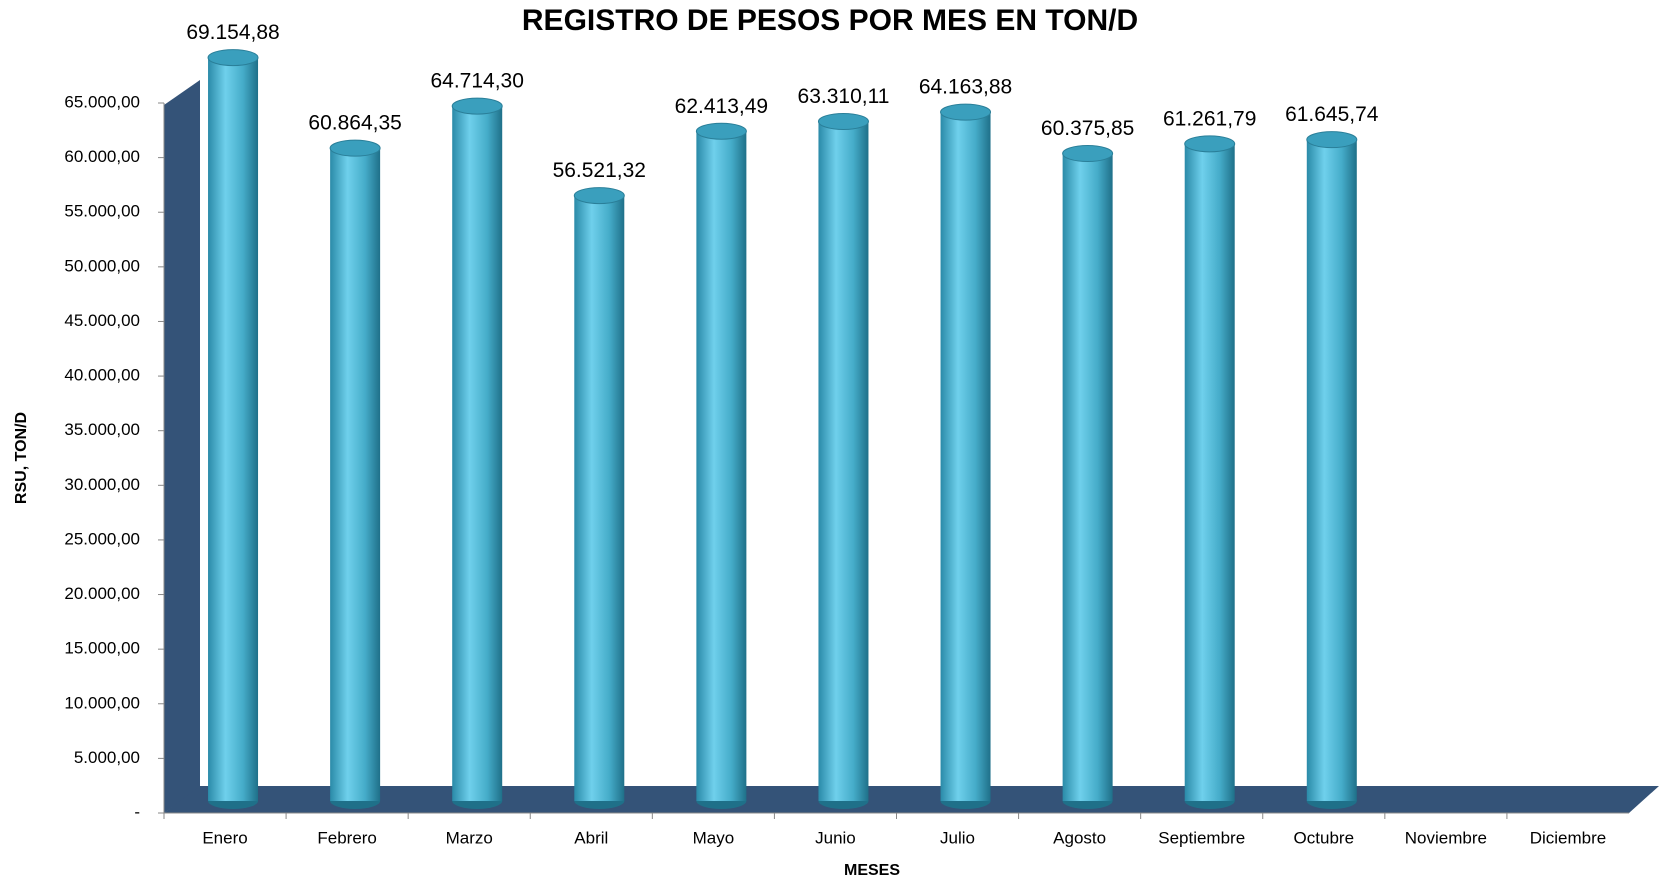 This screenshot has width=1659, height=881. Describe the element at coordinates (844, 96) in the screenshot. I see `value-label: 63.310,11` at that location.